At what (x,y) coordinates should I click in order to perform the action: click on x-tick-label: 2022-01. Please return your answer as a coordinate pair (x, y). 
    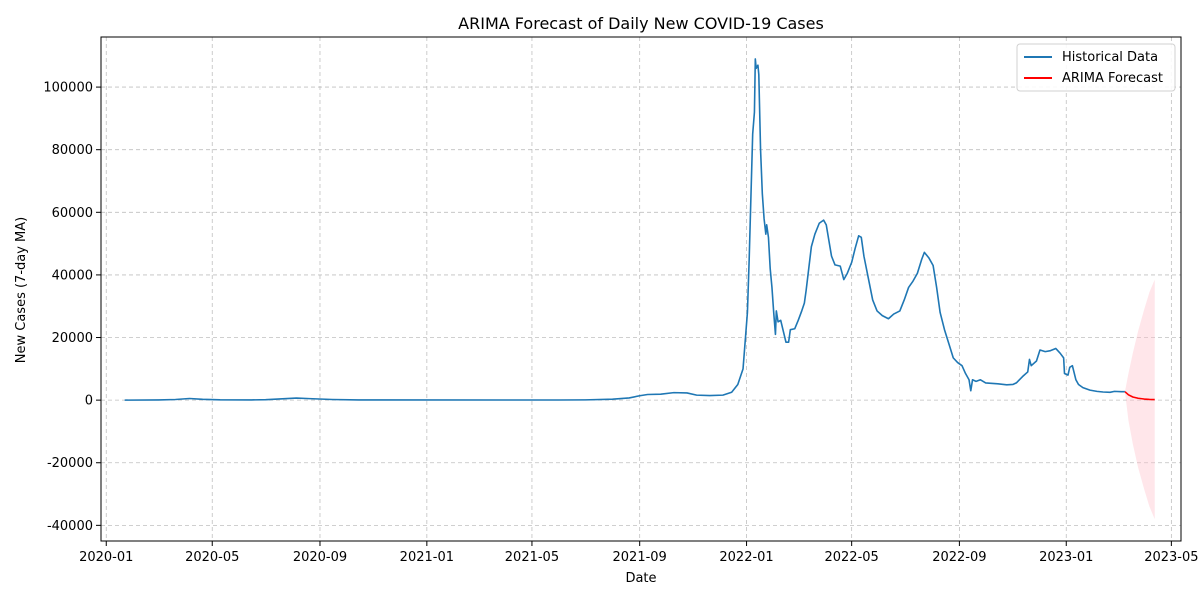
    Looking at the image, I should click on (746, 557).